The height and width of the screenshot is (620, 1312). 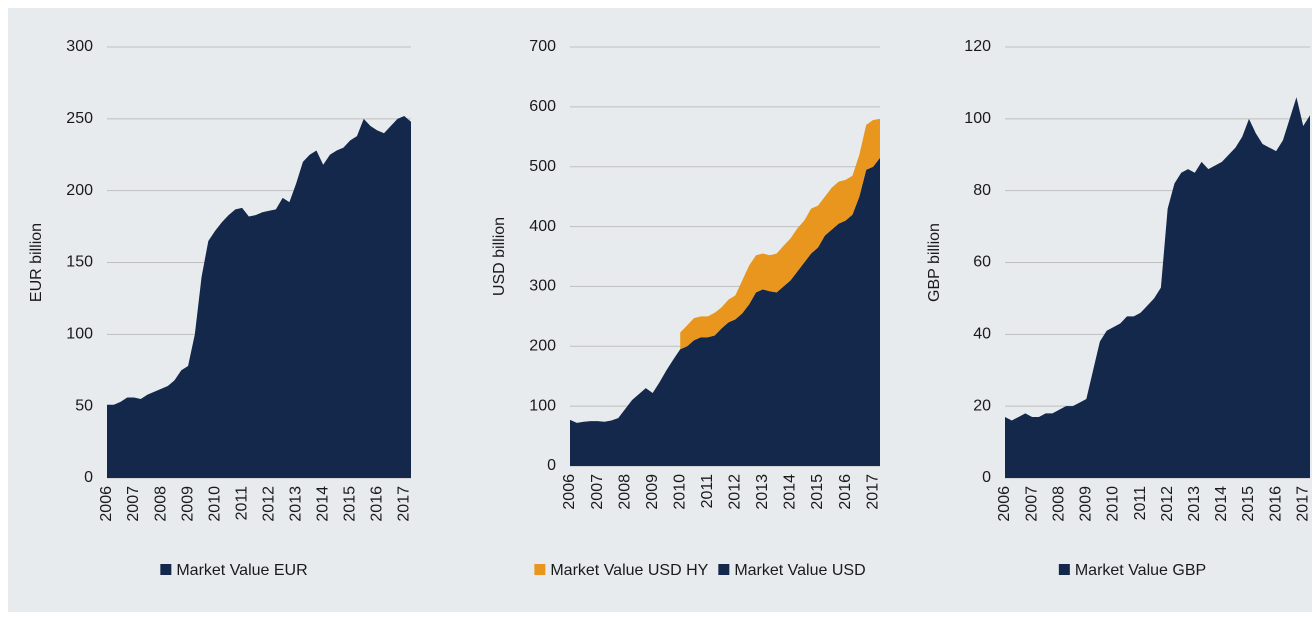 I want to click on y-tick-label: 20, so click(x=982, y=405).